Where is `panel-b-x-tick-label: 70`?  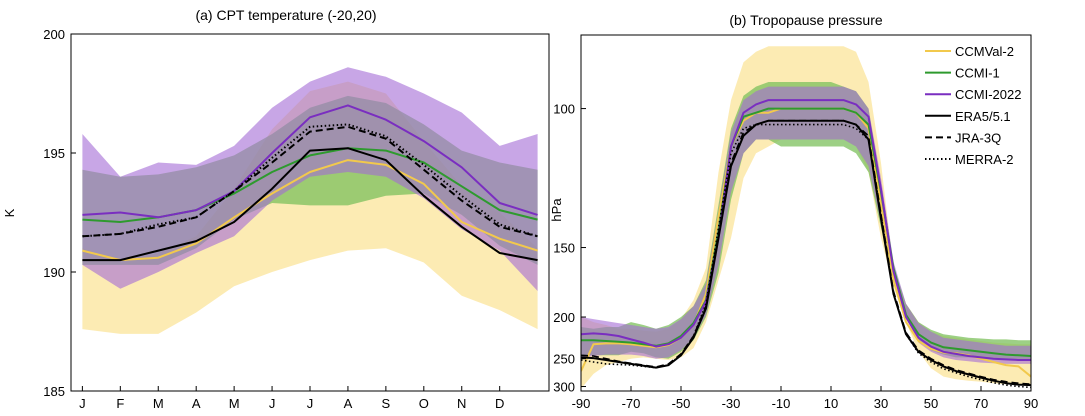 panel-b-x-tick-label: 70 is located at coordinates (981, 403).